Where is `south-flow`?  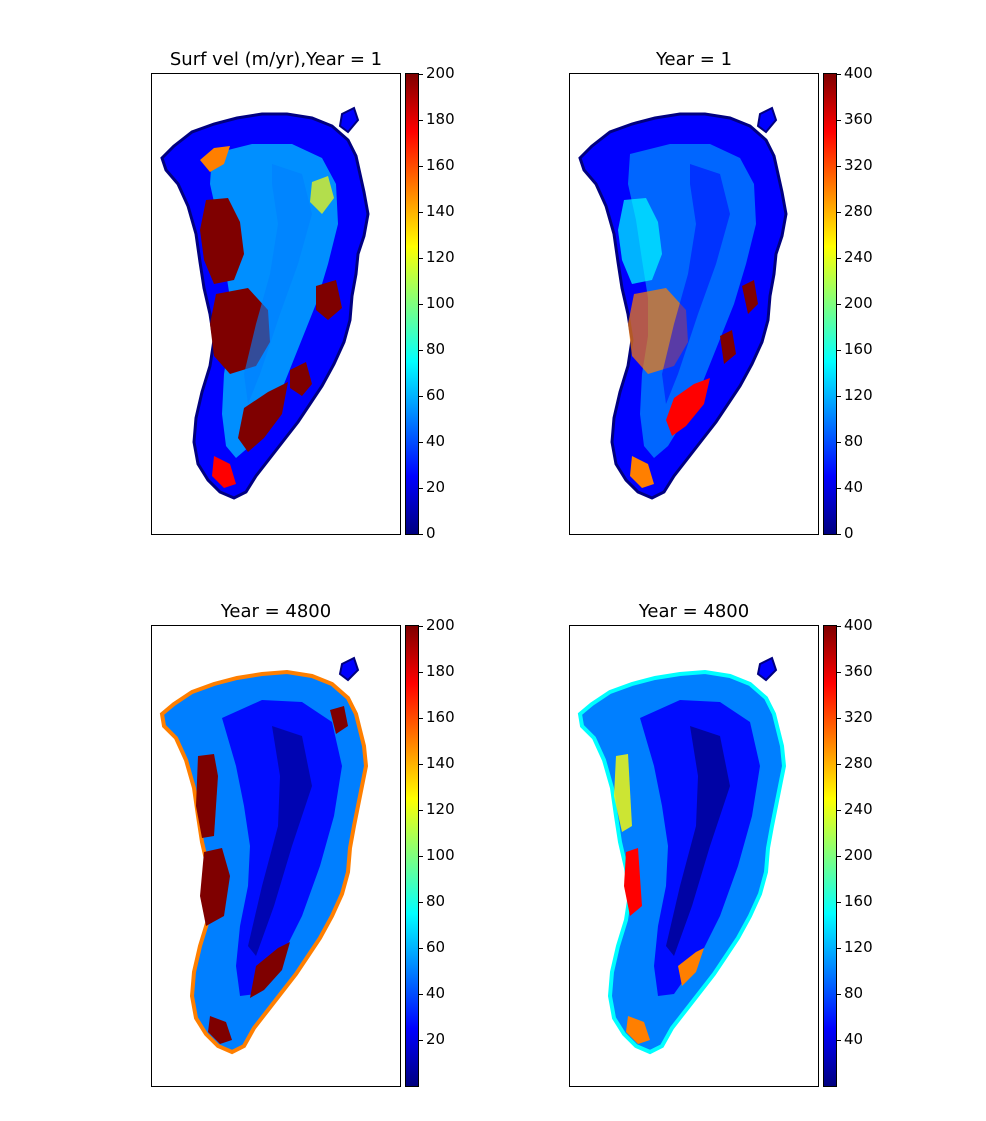 south-flow is located at coordinates (691, 967).